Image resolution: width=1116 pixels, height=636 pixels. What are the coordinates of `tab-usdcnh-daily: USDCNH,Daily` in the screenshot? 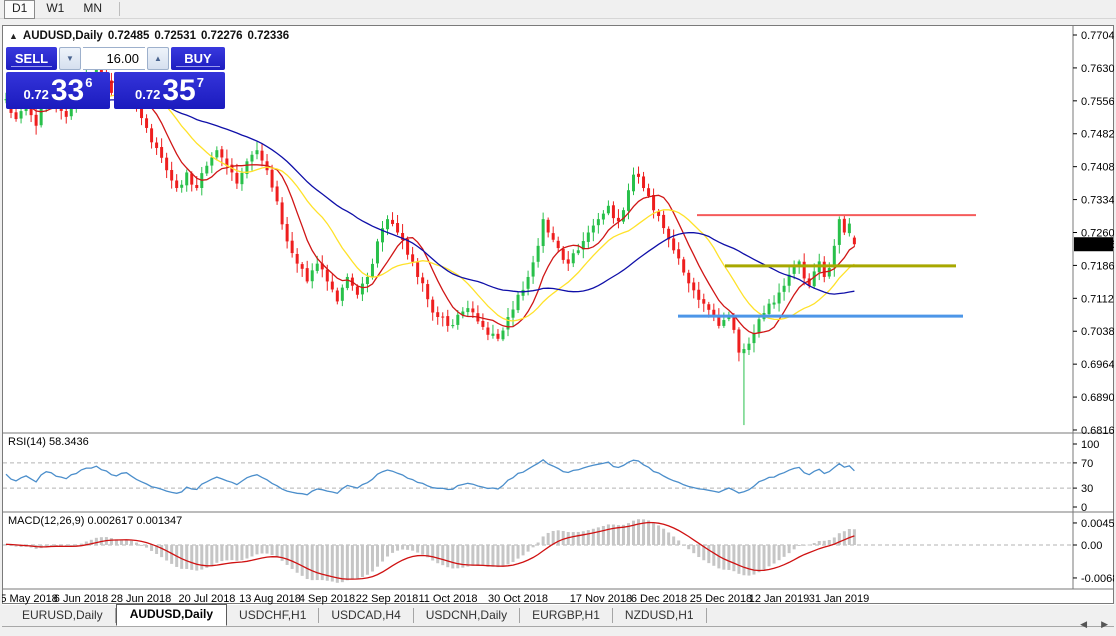 It's located at (467, 615).